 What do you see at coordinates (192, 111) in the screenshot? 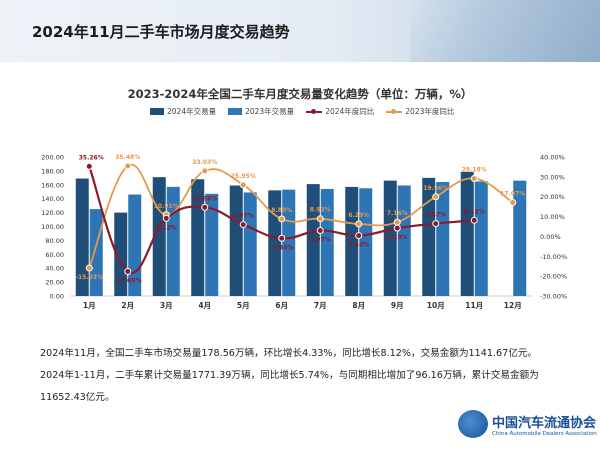
I see `legend-label: 2024年交易量` at bounding box center [192, 111].